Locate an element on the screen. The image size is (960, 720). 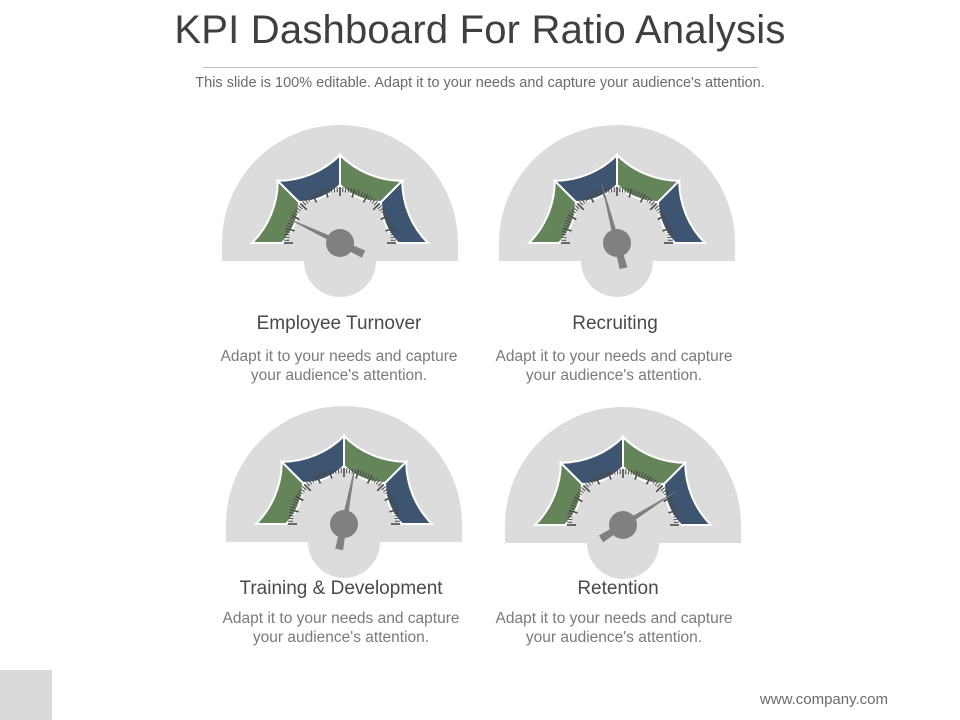
gauge-retention is located at coordinates (623, 493).